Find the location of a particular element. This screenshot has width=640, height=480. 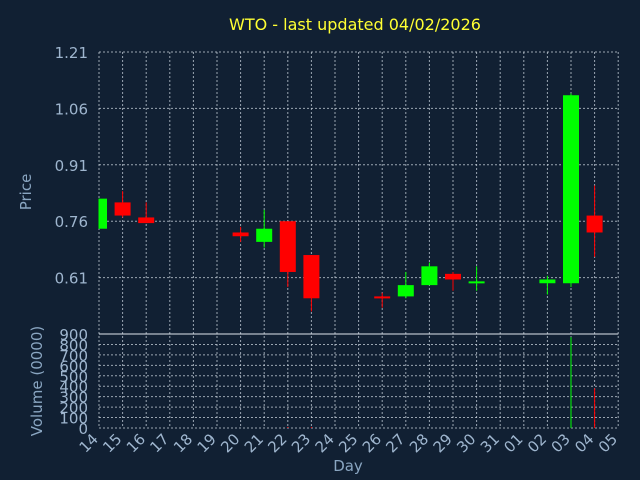

volume-axis-label: Volume (0000) is located at coordinates (37, 381).